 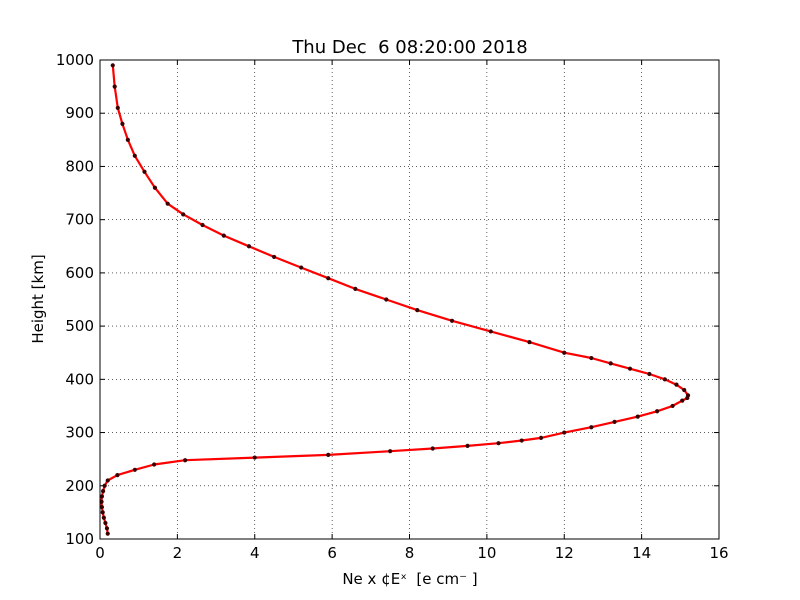 What do you see at coordinates (100, 553) in the screenshot?
I see `x-tick-label: 0` at bounding box center [100, 553].